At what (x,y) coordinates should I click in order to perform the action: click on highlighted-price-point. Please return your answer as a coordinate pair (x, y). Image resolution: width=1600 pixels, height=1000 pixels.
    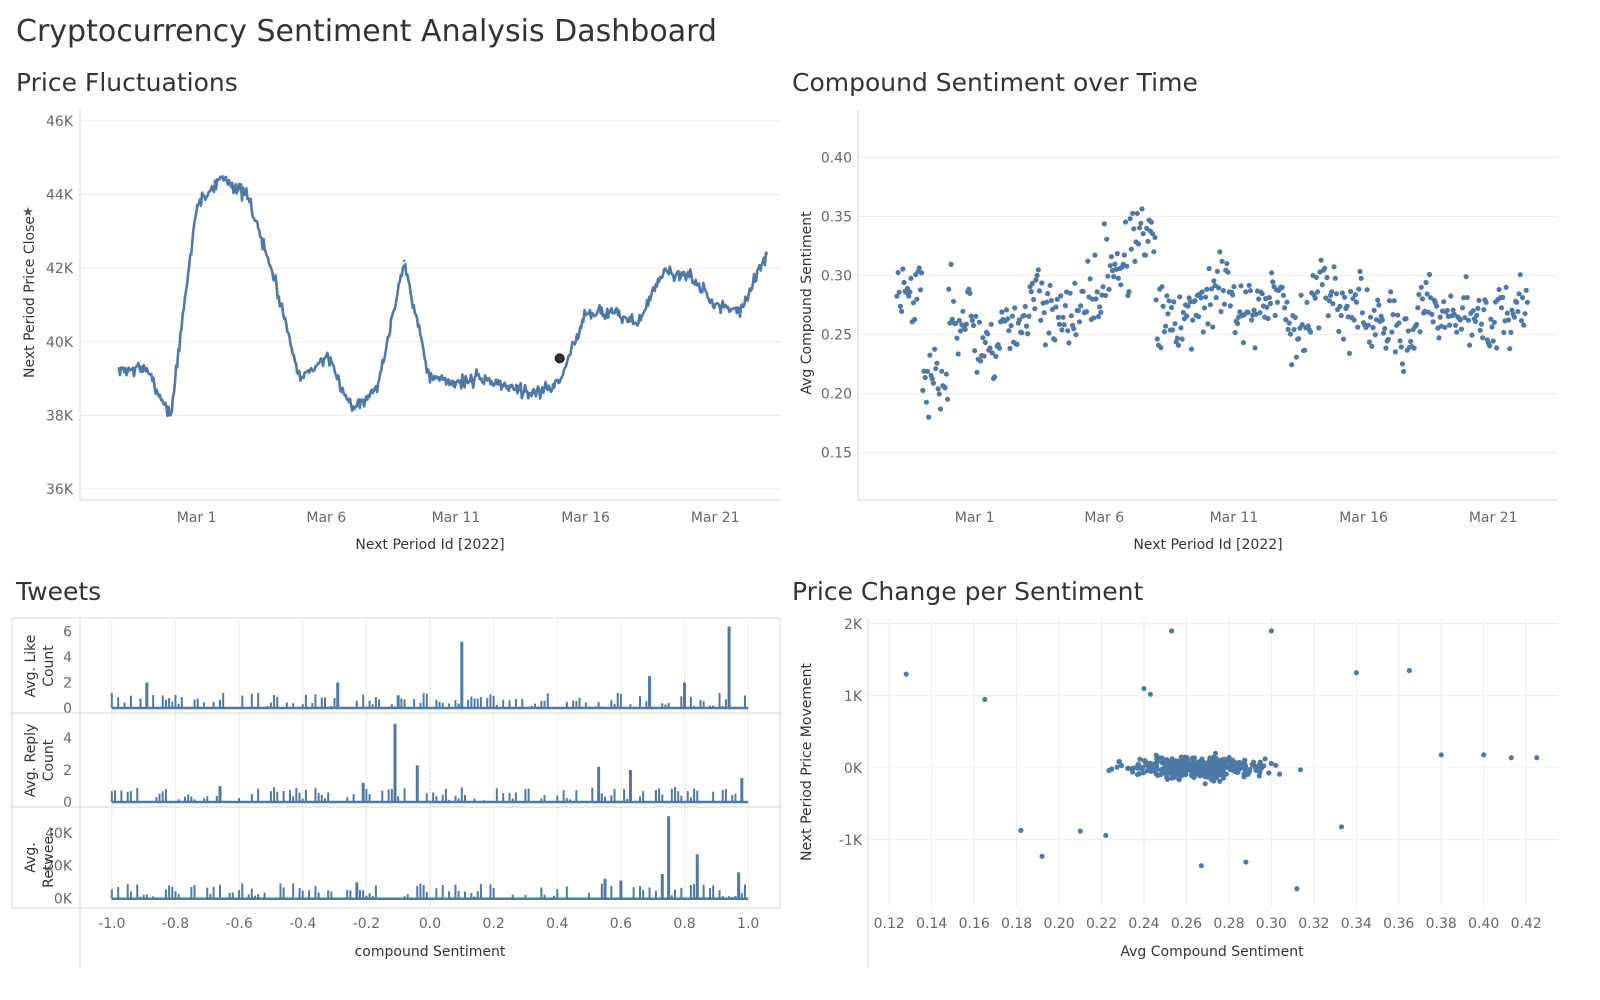
    Looking at the image, I should click on (559, 358).